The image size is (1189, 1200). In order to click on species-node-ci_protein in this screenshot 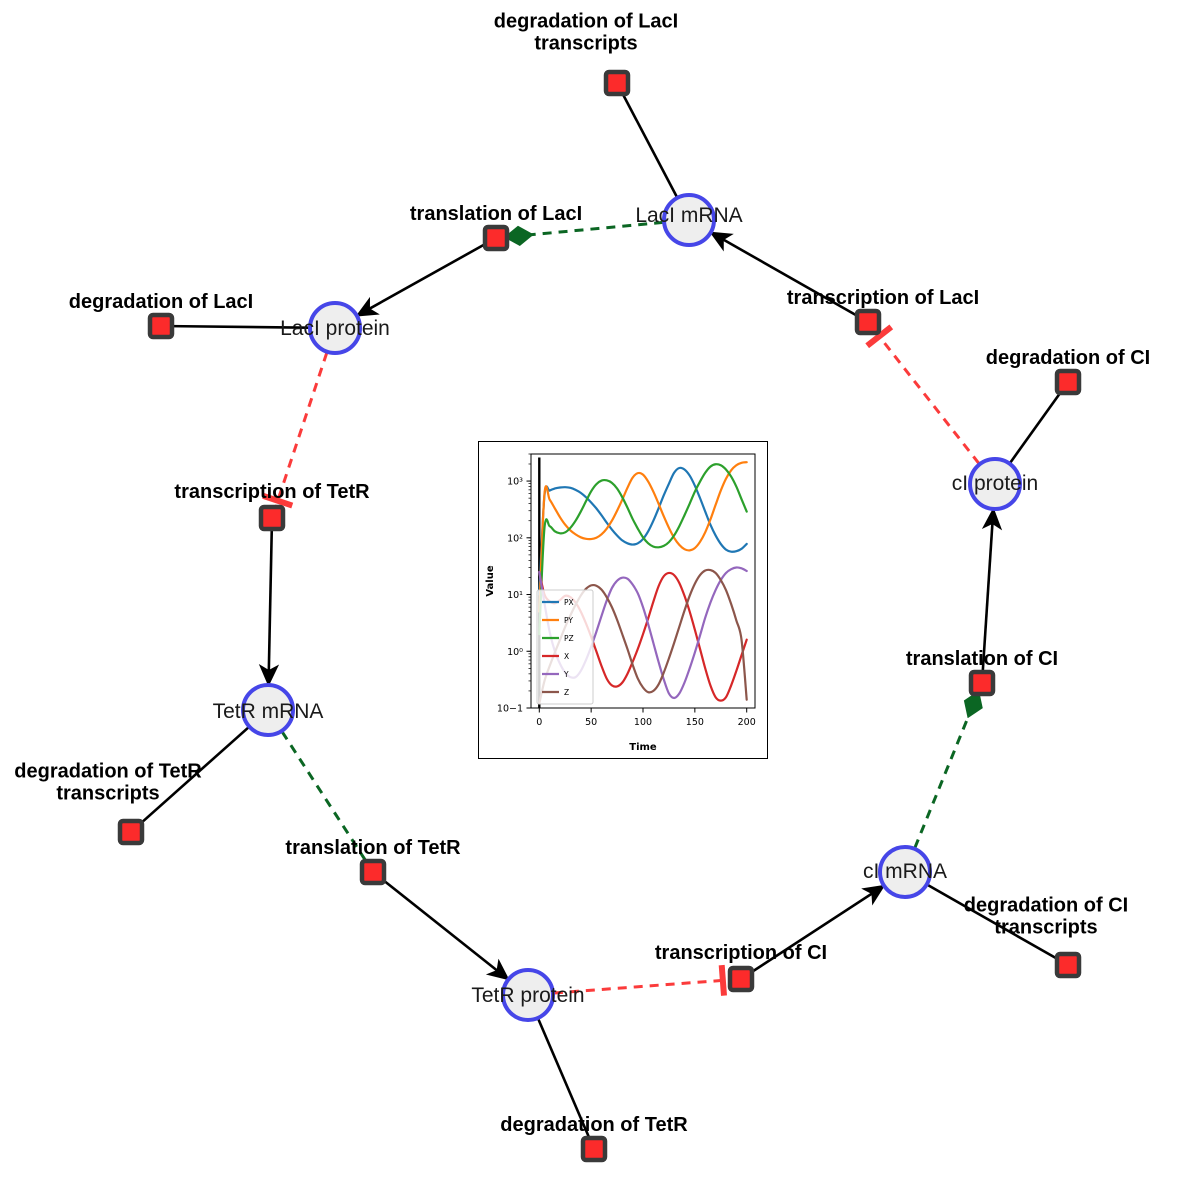, I will do `click(995, 484)`.